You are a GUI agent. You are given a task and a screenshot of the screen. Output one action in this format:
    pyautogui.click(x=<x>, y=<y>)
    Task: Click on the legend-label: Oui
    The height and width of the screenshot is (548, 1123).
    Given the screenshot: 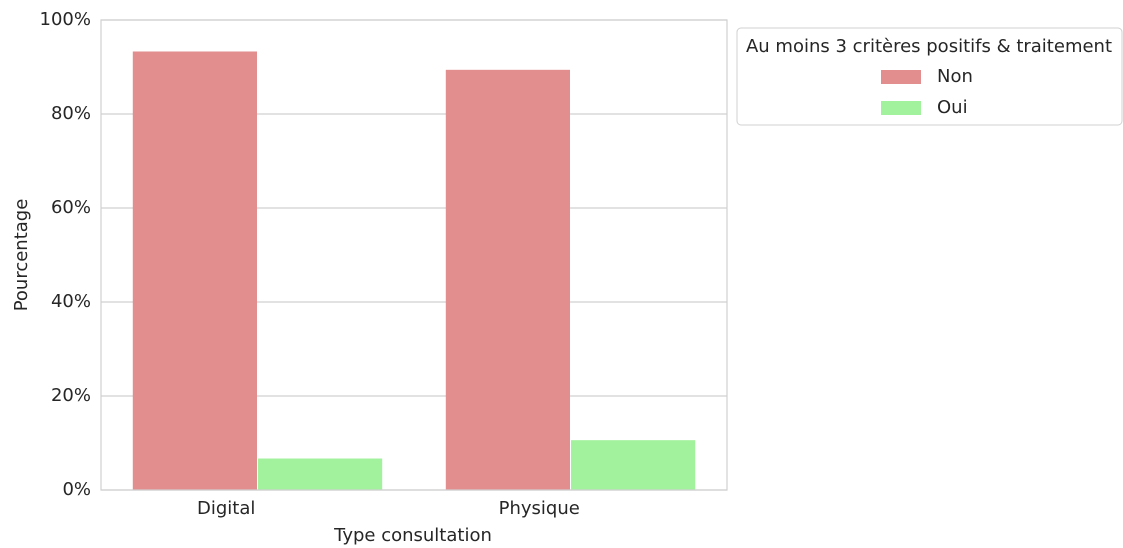 What is the action you would take?
    pyautogui.click(x=952, y=107)
    